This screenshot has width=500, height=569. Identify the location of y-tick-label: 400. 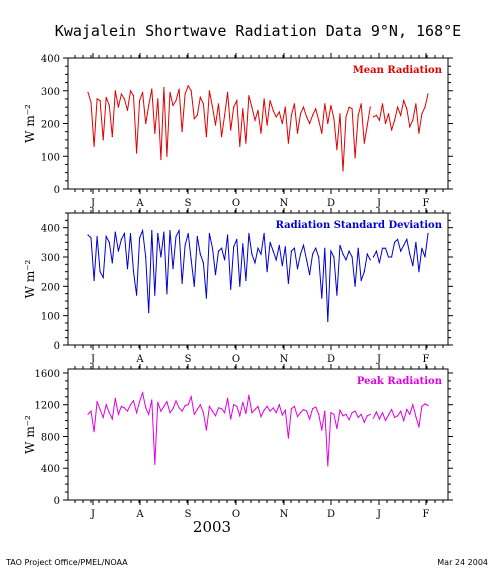
(50, 59).